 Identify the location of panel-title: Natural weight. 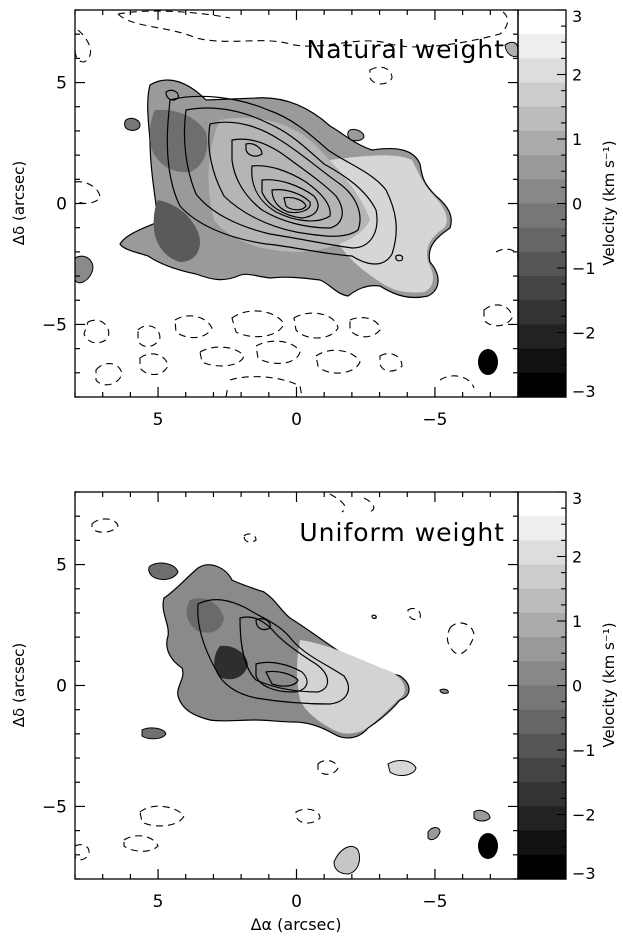
(406, 49).